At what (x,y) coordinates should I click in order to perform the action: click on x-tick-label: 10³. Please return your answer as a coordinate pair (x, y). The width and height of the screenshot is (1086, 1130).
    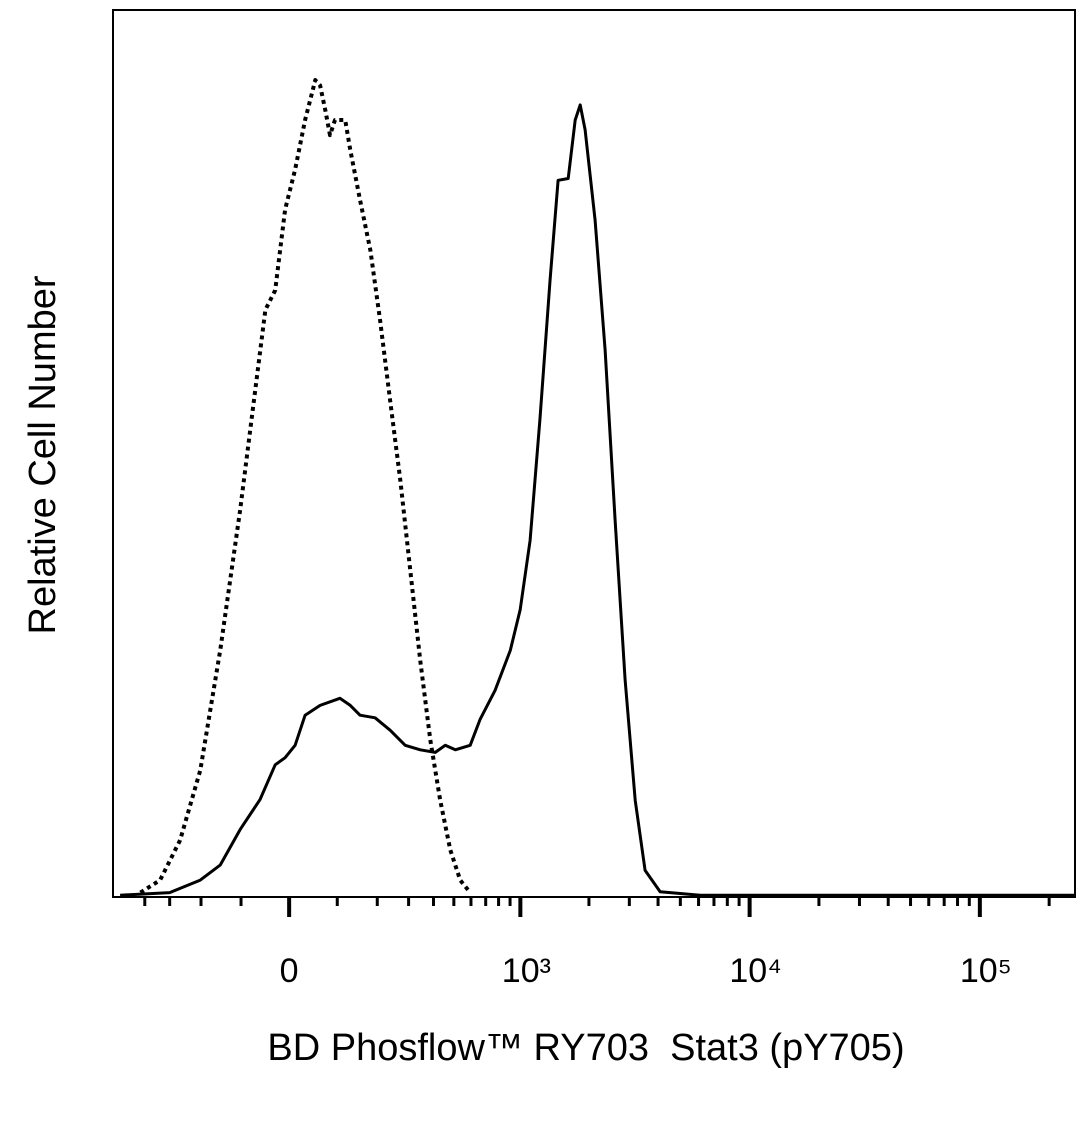
    Looking at the image, I should click on (526, 971).